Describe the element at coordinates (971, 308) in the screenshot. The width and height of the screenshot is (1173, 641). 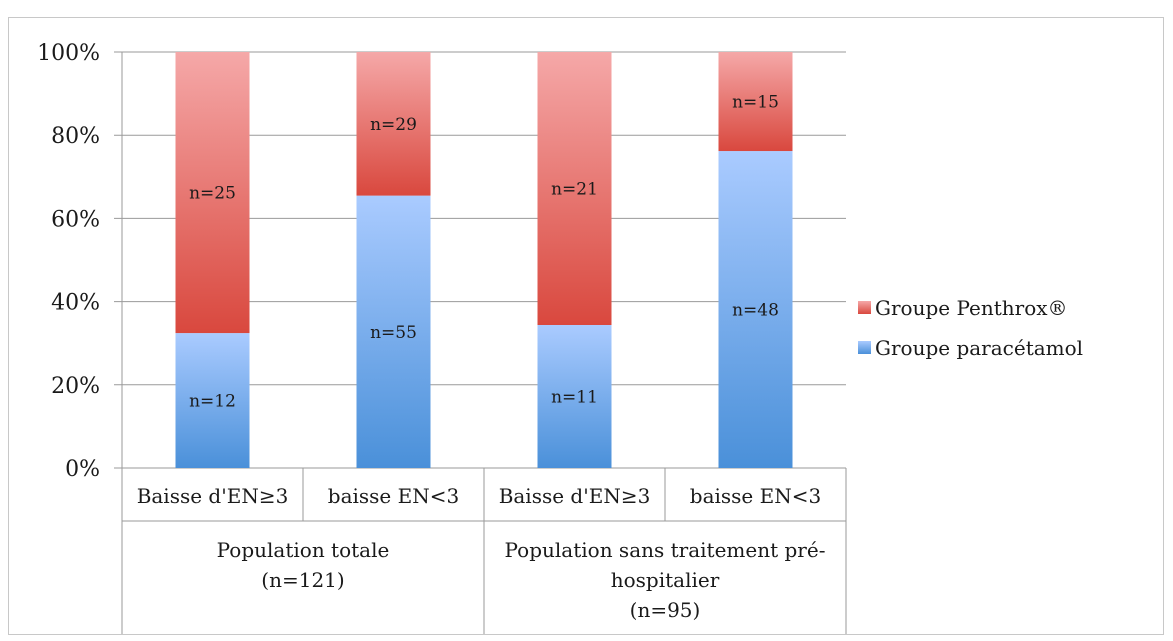
I see `legend-label: Groupe Penthrox®` at that location.